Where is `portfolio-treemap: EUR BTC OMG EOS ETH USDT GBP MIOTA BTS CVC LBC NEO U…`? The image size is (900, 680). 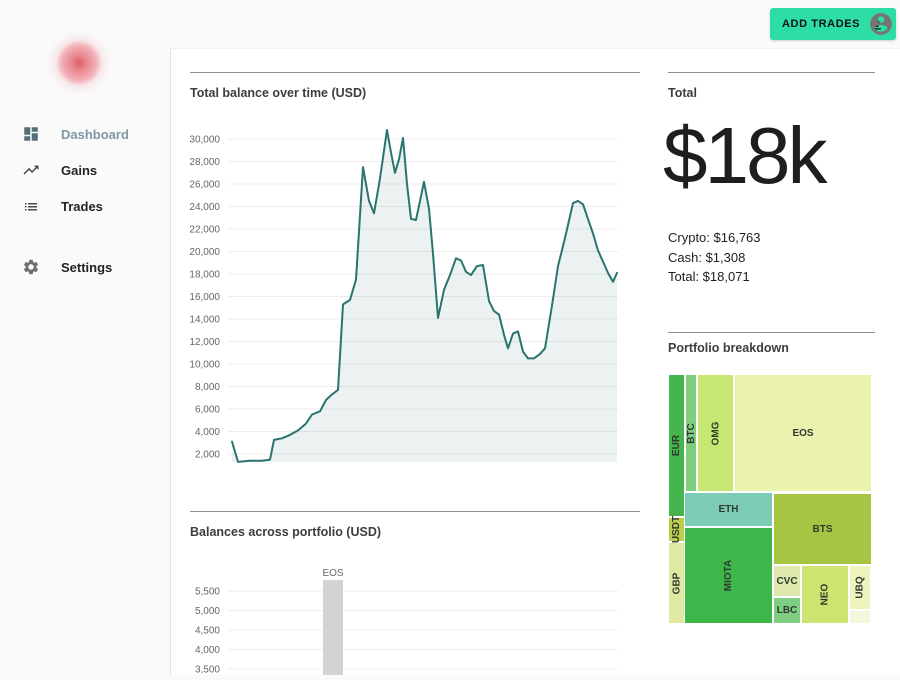 portfolio-treemap: EUR BTC OMG EOS ETH USDT GBP MIOTA BTS CVC LBC NEO U… is located at coordinates (770, 499).